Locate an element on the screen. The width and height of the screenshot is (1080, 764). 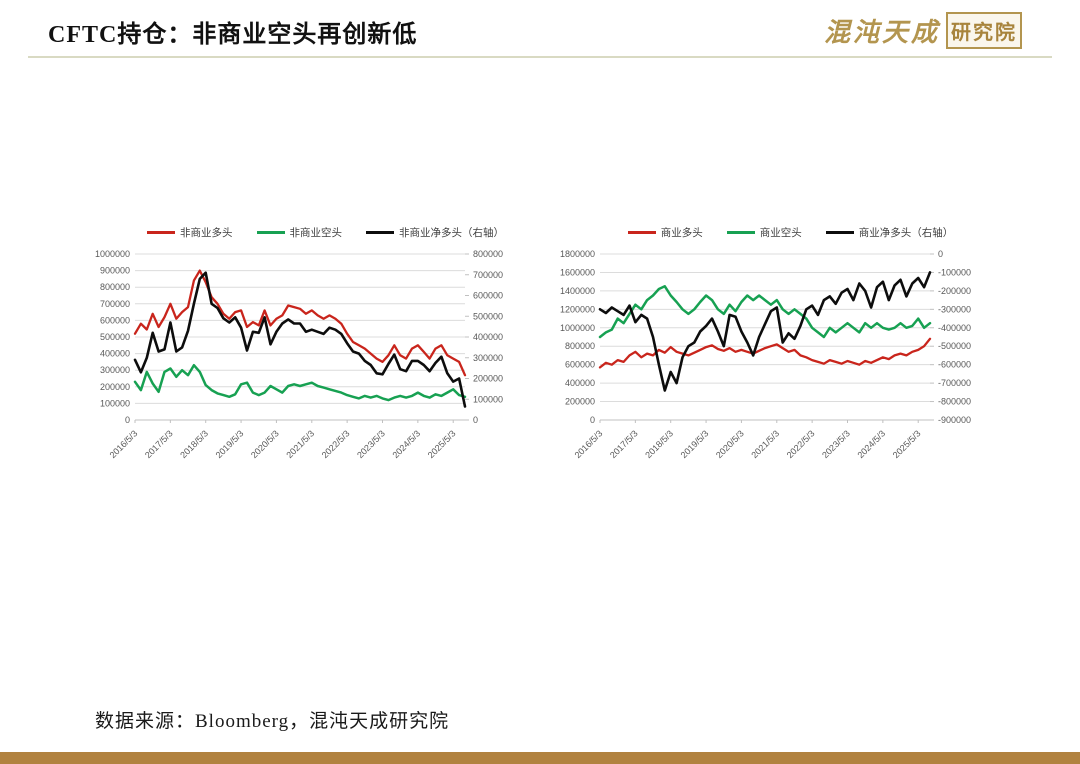
logo-seal-text: 研究院 is located at coordinates (984, 30).